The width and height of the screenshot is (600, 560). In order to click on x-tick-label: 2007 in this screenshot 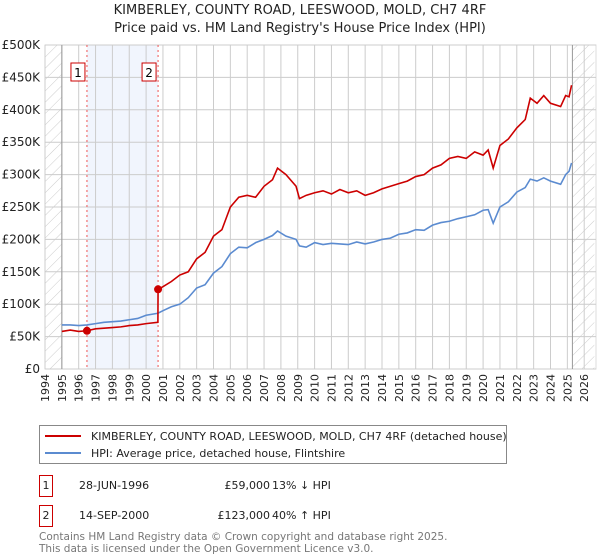, I will do `click(264, 388)`.